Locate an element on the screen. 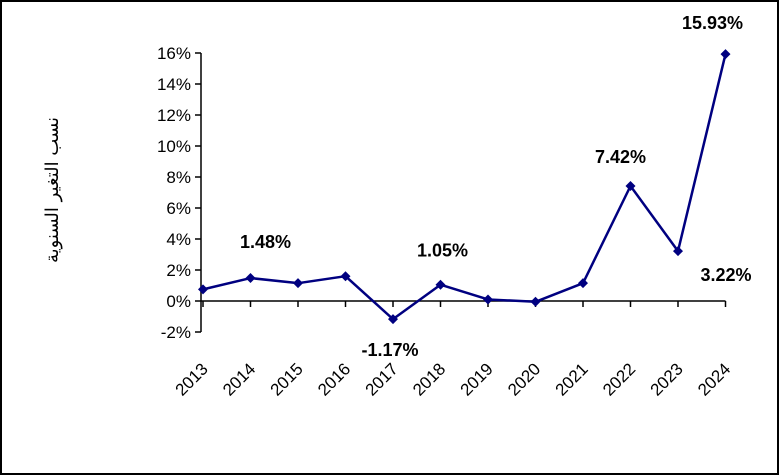 This screenshot has width=779, height=475. y-tick-label: 10% is located at coordinates (174, 146).